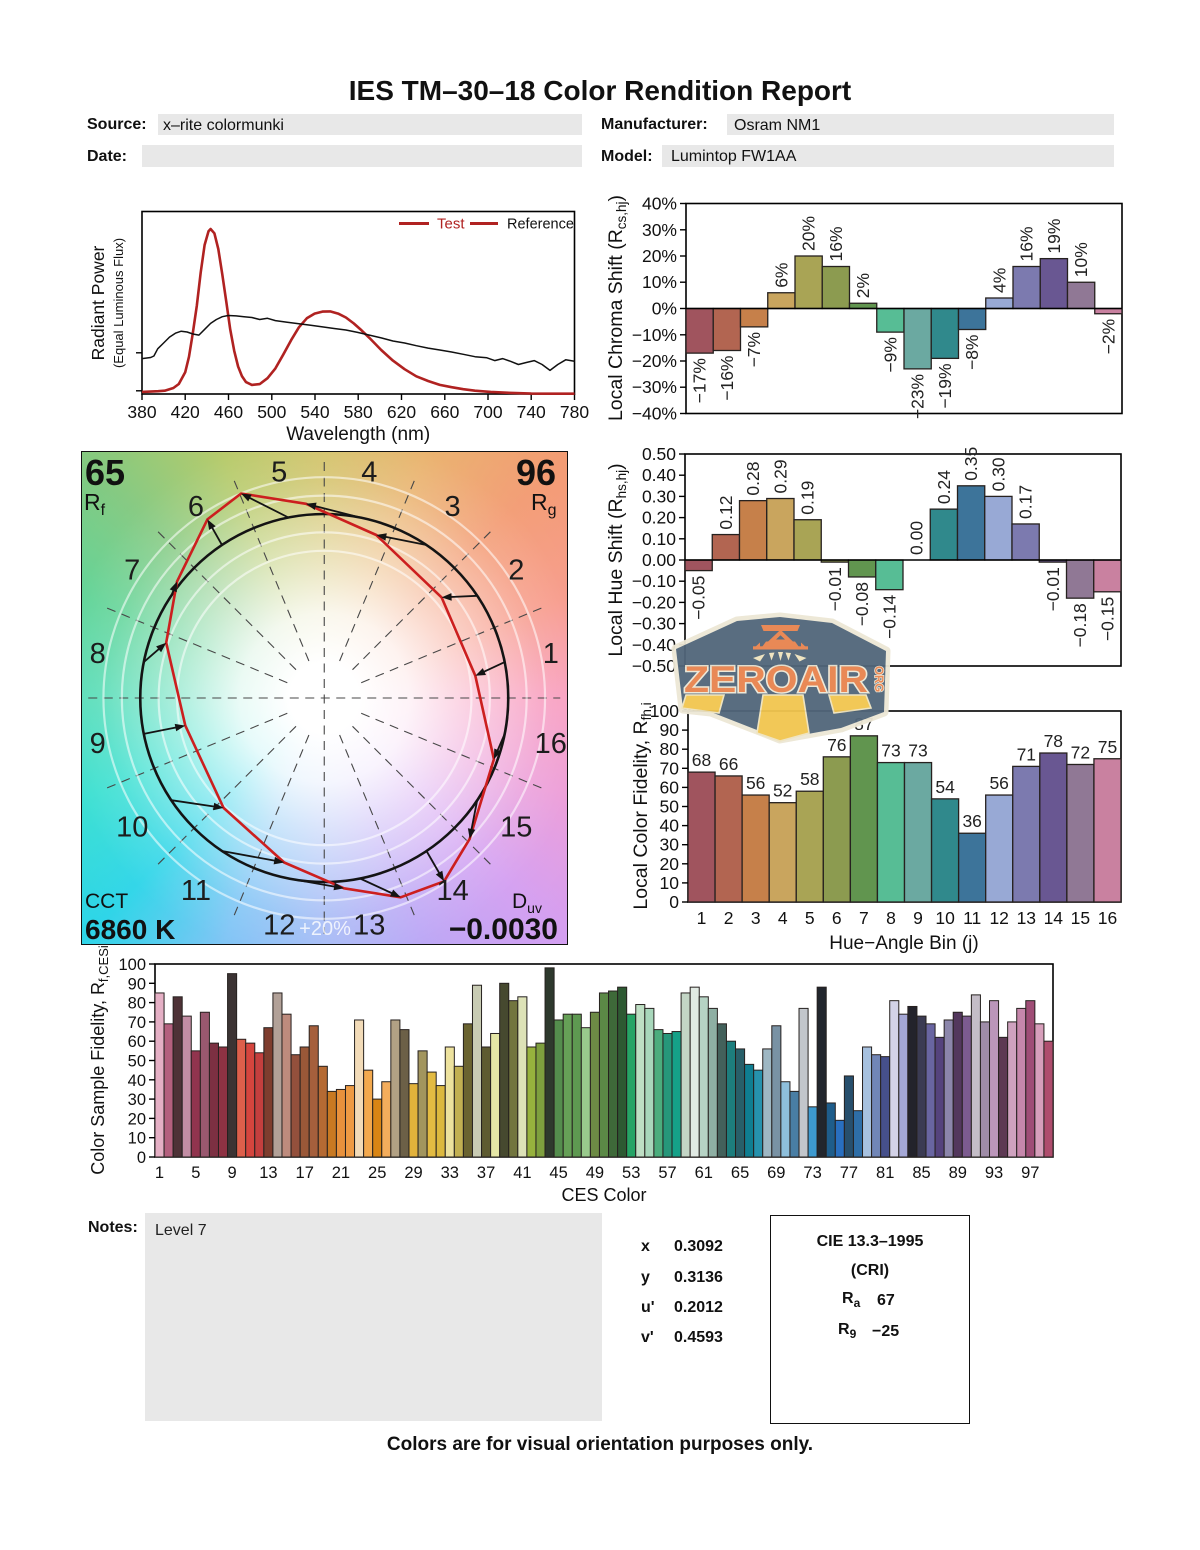 This screenshot has width=1200, height=1550. Describe the element at coordinates (314, 412) in the screenshot. I see `svg-text: 540` at that location.